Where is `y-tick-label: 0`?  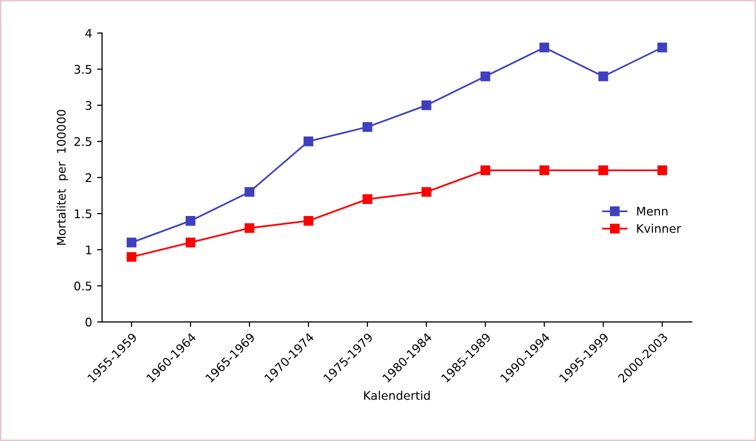
y-tick-label: 0 is located at coordinates (89, 322).